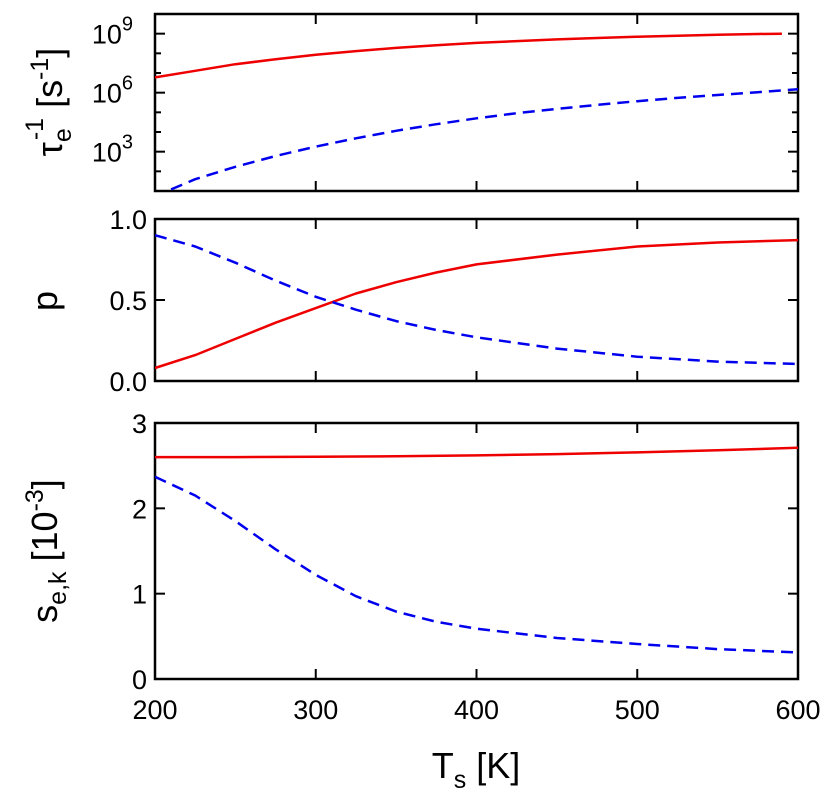 The width and height of the screenshot is (830, 797). I want to click on panel-s-ytick-label-3: 3, so click(139, 424).